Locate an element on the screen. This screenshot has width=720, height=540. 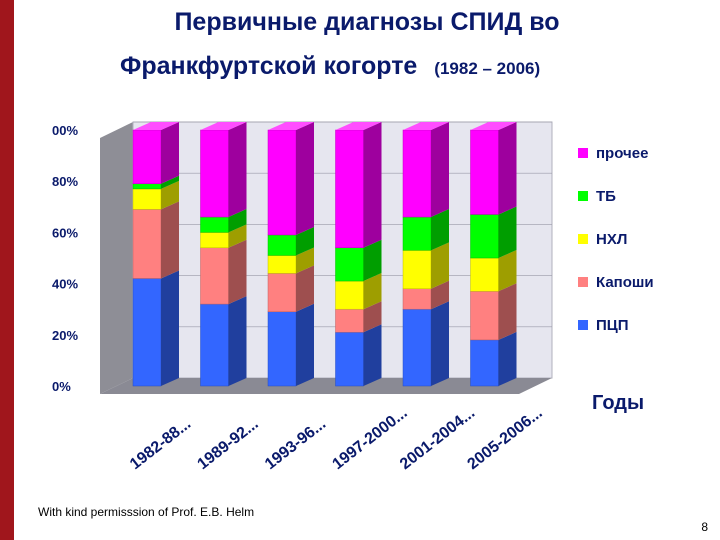
y-tick-label: 40% is located at coordinates (65, 284).